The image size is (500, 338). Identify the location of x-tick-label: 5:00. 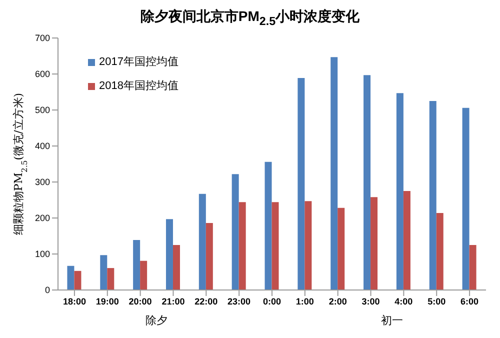
(437, 301).